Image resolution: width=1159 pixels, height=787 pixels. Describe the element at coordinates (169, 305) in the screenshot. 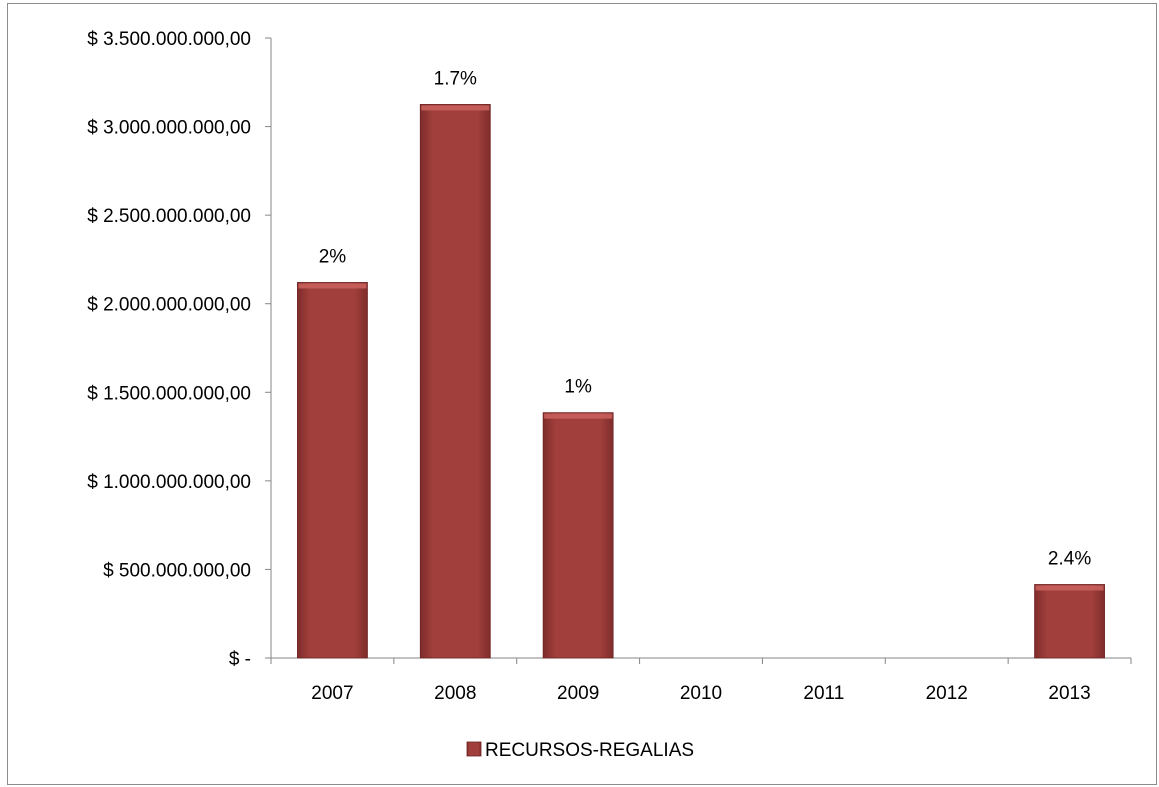

I see `y-tick-label: $ 2.000.000.000,00` at that location.